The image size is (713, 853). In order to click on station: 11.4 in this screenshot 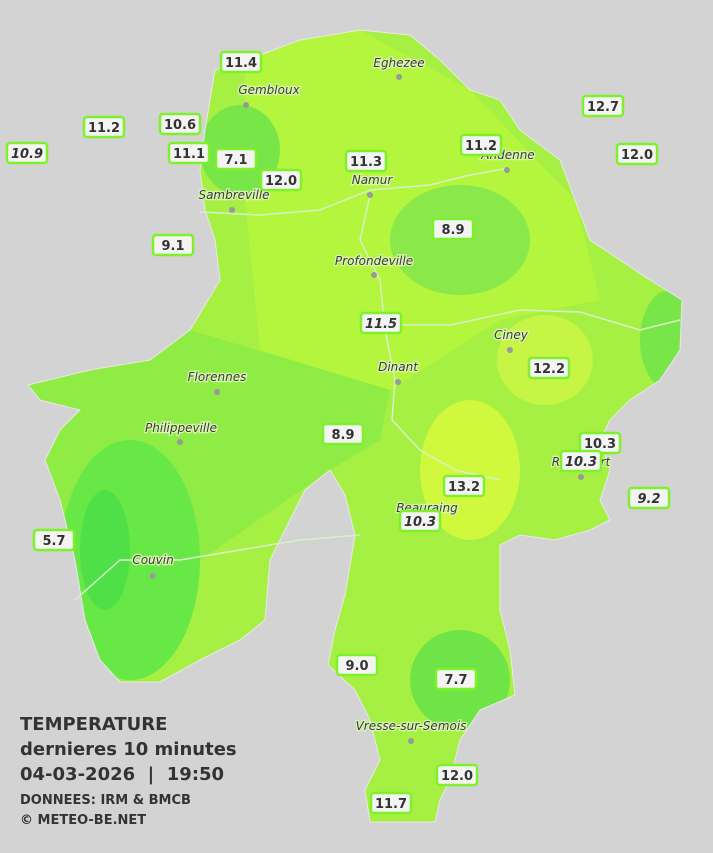, I will do `click(241, 62)`.